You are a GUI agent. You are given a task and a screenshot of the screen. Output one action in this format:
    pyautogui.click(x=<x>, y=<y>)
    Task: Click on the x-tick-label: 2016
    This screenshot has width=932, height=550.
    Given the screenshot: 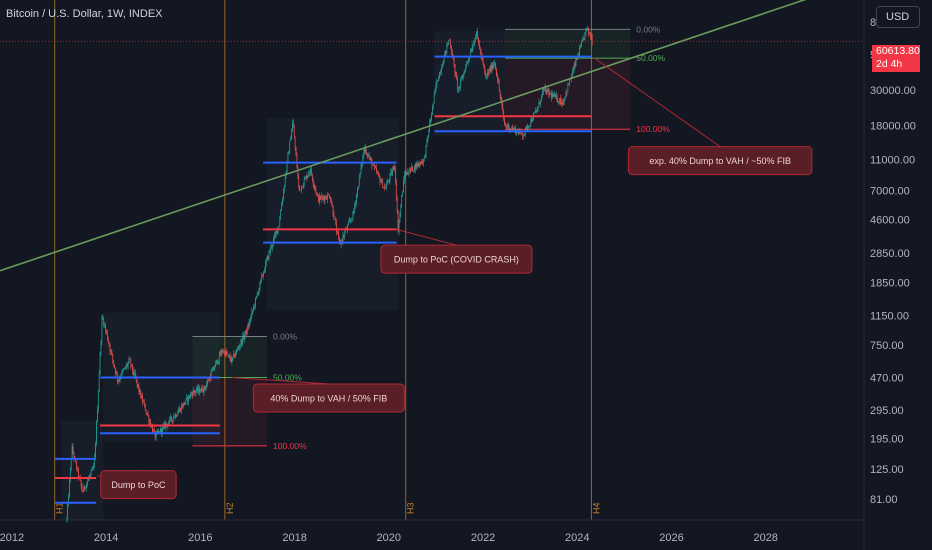 What is the action you would take?
    pyautogui.click(x=200, y=538)
    